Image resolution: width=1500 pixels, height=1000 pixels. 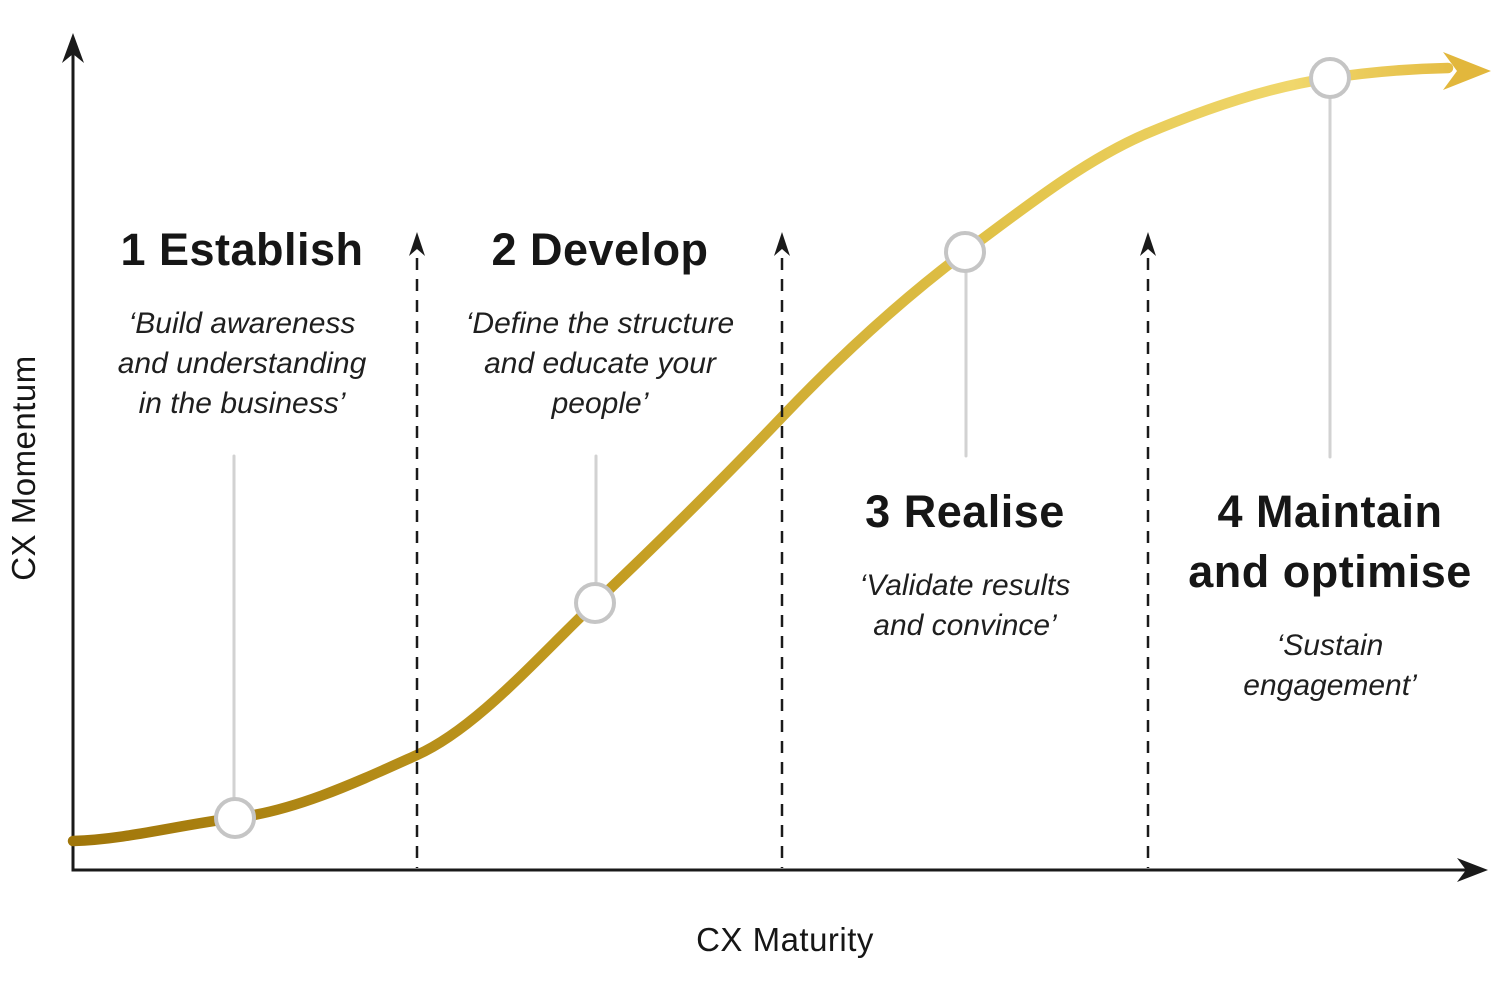 I want to click on y-axis-label: CX Momentum, so click(x=23, y=468).